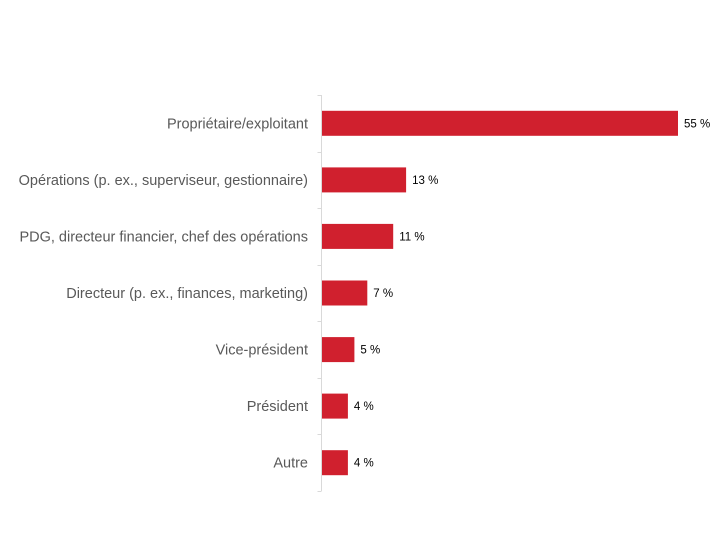 This screenshot has width=720, height=540. What do you see at coordinates (697, 124) in the screenshot?
I see `data-label: 55 %` at bounding box center [697, 124].